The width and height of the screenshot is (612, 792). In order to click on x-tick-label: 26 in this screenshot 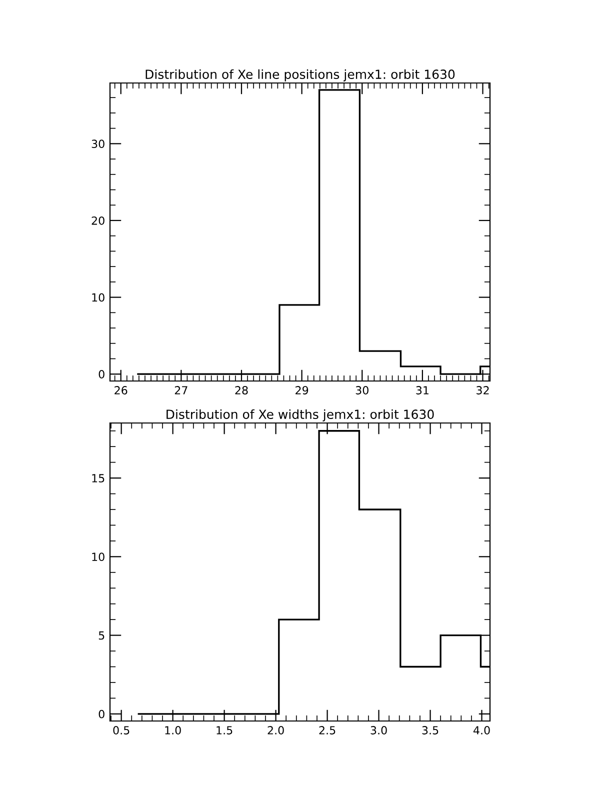, I will do `click(121, 390)`.